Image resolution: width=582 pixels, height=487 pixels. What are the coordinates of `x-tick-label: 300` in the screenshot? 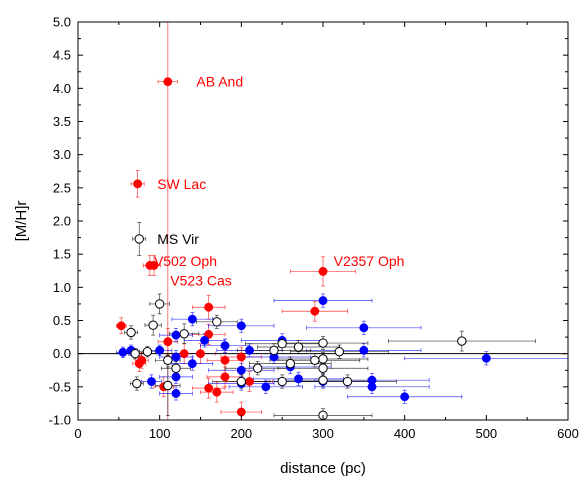 It's located at (323, 433).